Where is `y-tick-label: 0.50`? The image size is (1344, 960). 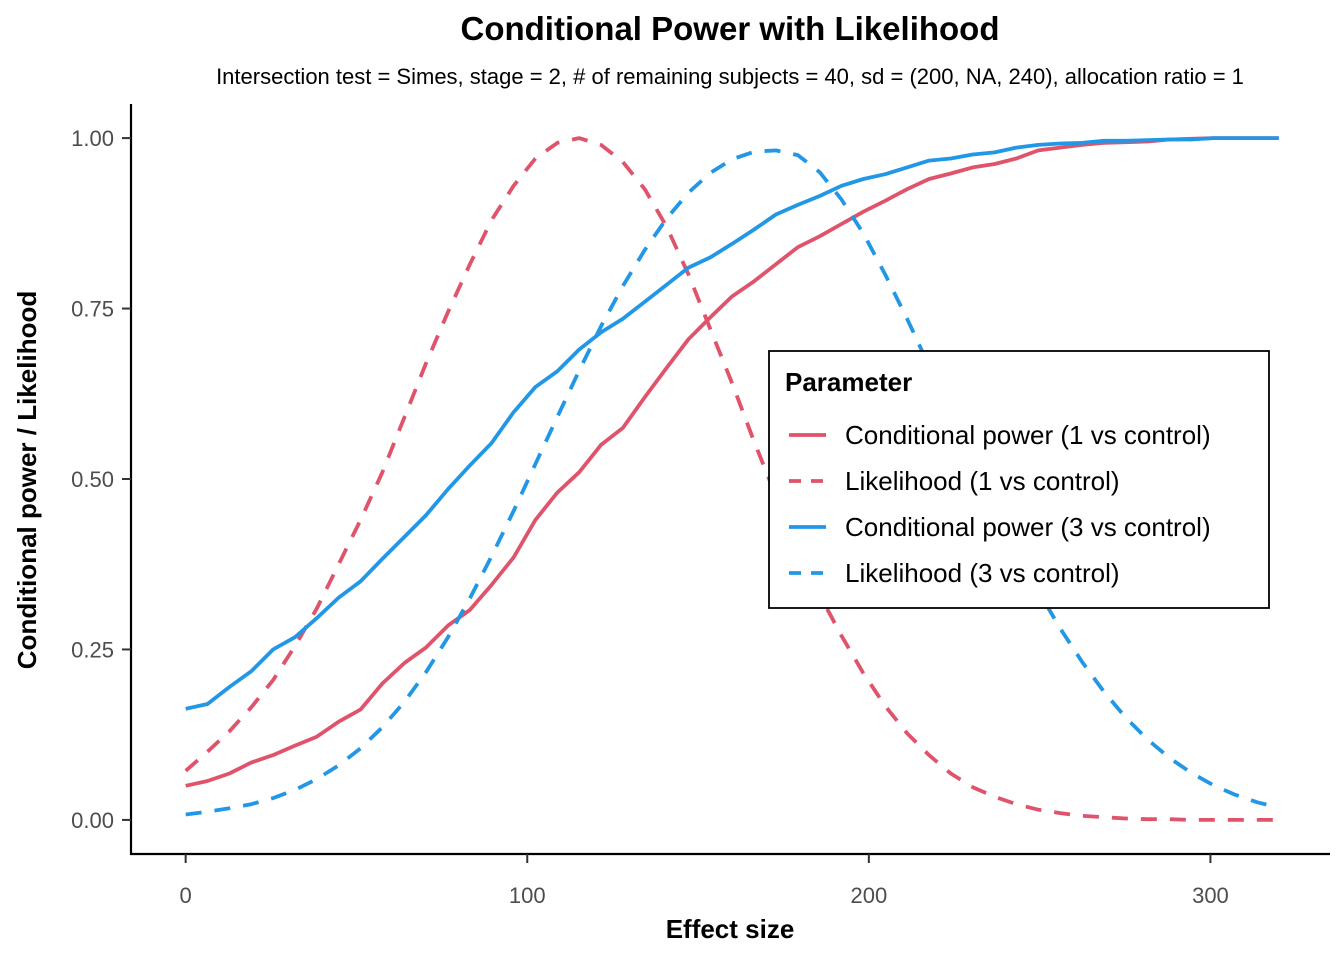
y-tick-label: 0.50 is located at coordinates (92, 479).